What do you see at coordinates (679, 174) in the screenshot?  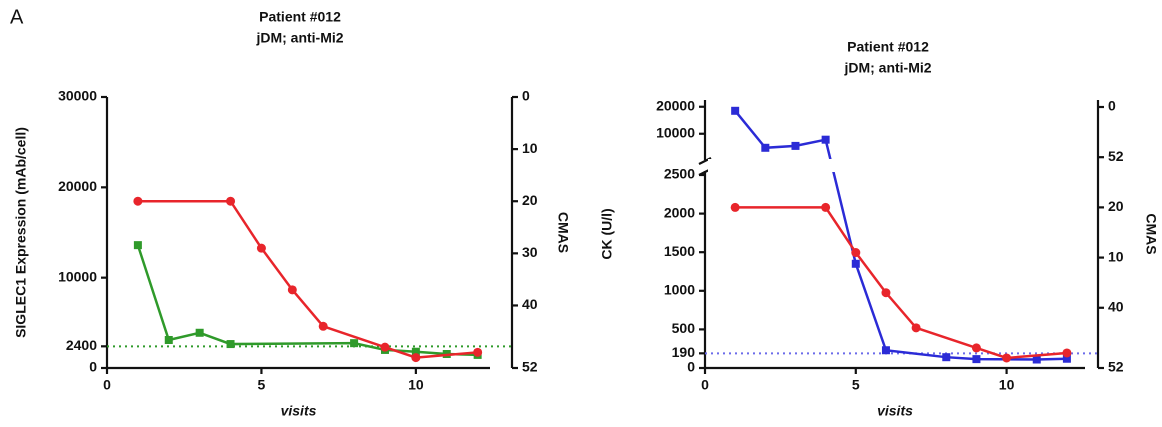 I see `y-tick-label: 2500` at bounding box center [679, 174].